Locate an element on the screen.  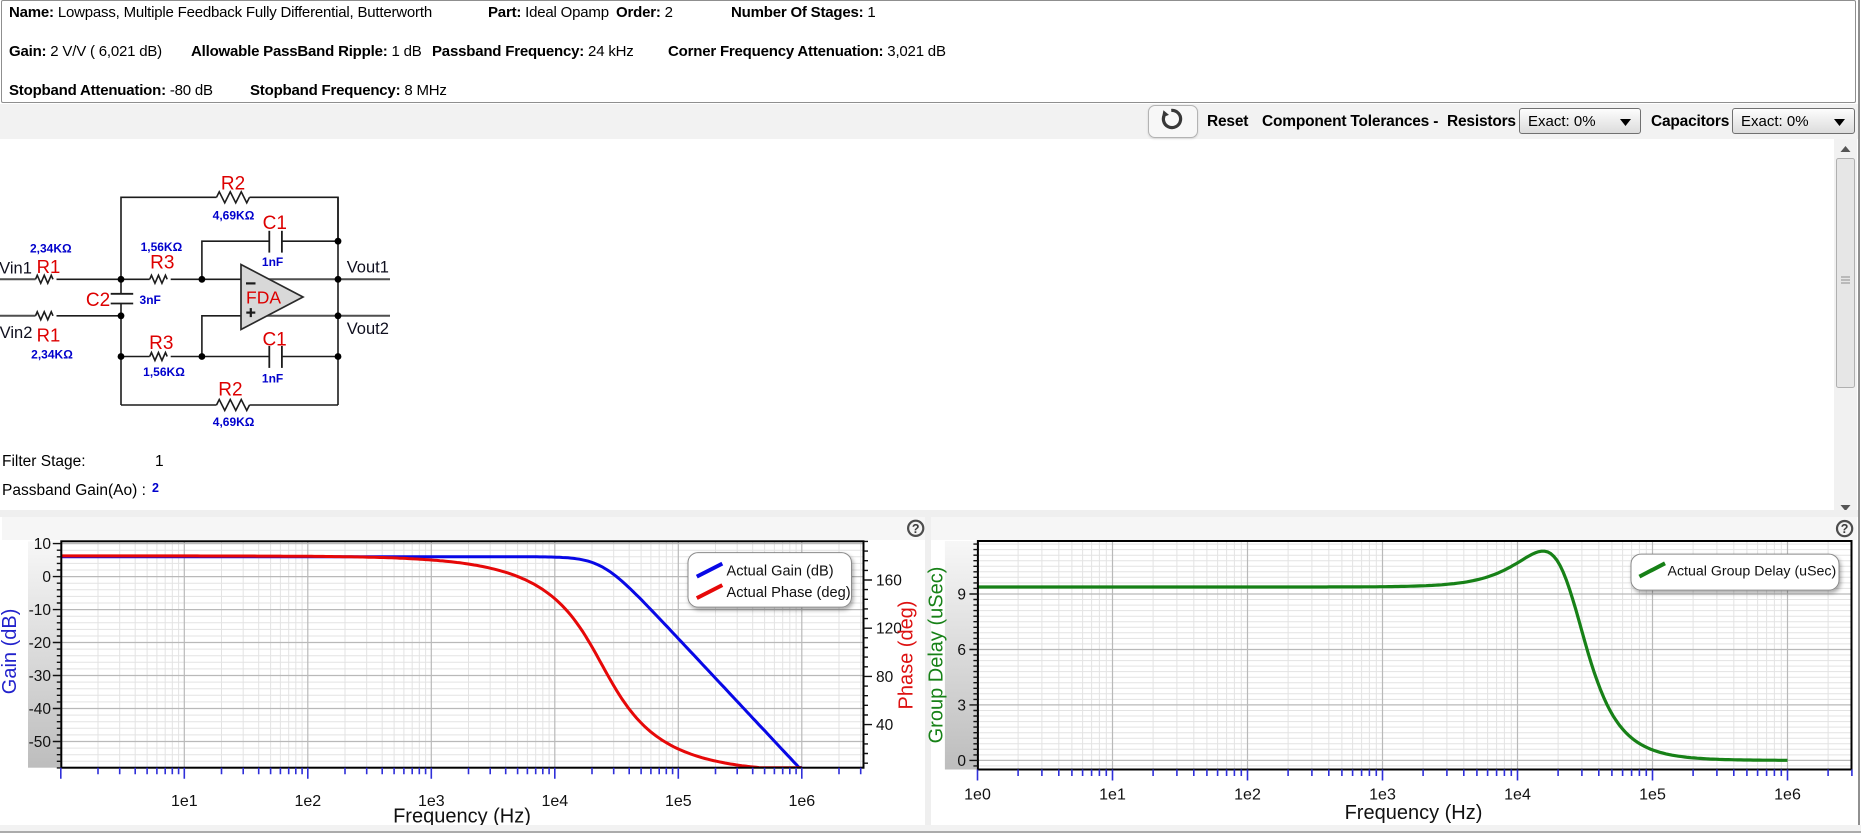
svg-text: 40 is located at coordinates (885, 725).